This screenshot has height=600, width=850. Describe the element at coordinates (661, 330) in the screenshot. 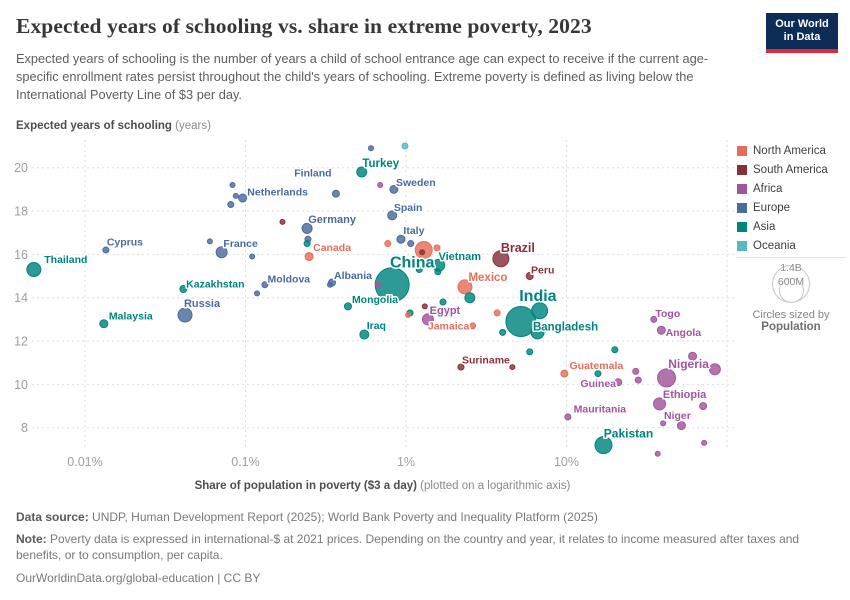

I see `data-point-angola` at that location.